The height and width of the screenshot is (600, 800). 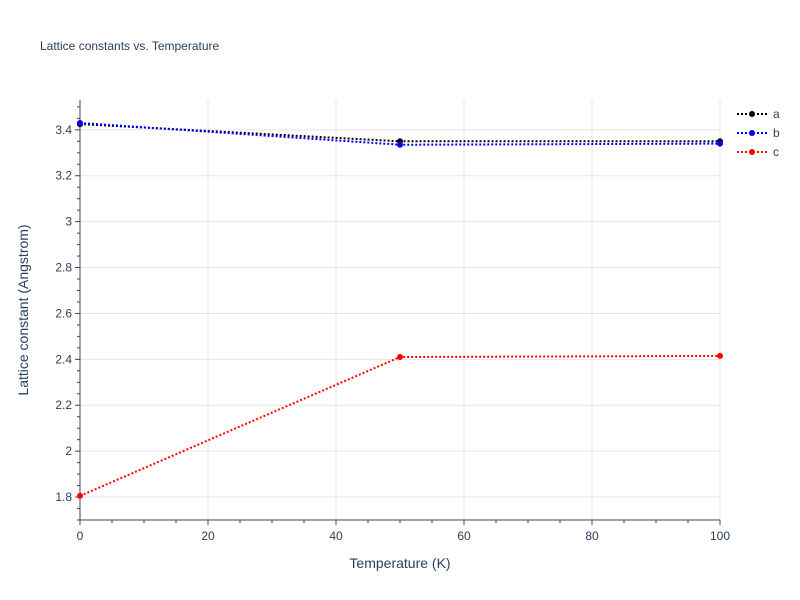 What do you see at coordinates (758, 114) in the screenshot?
I see `legend-item-a: a` at bounding box center [758, 114].